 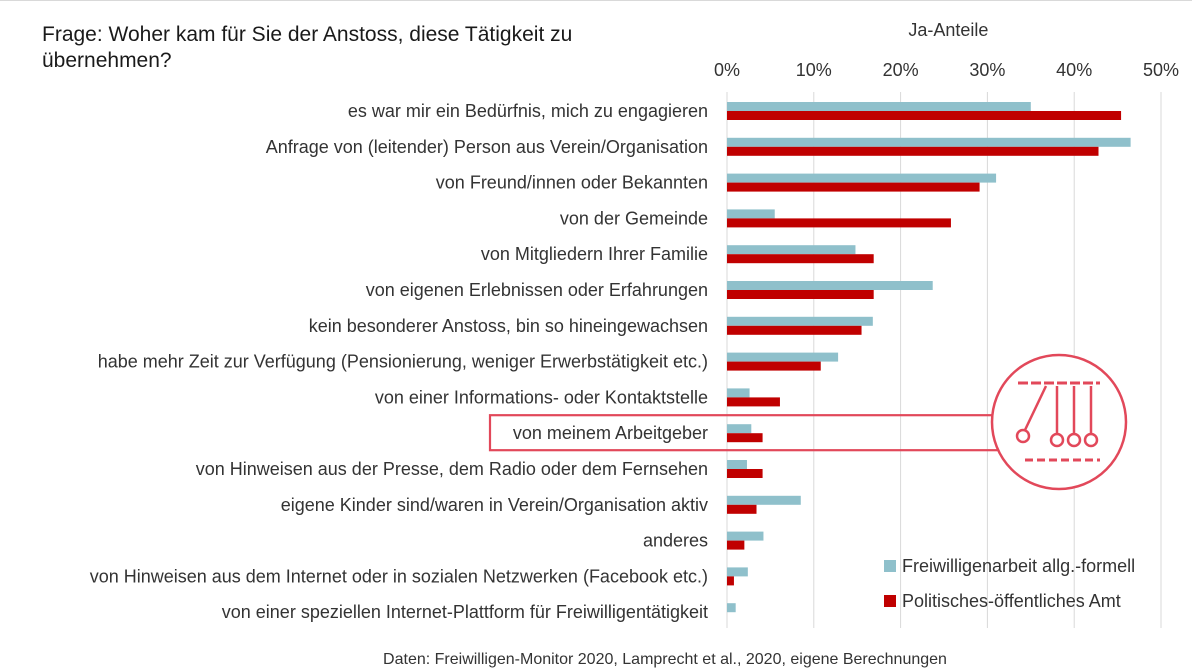 What do you see at coordinates (596, 0) in the screenshot?
I see `top-border` at bounding box center [596, 0].